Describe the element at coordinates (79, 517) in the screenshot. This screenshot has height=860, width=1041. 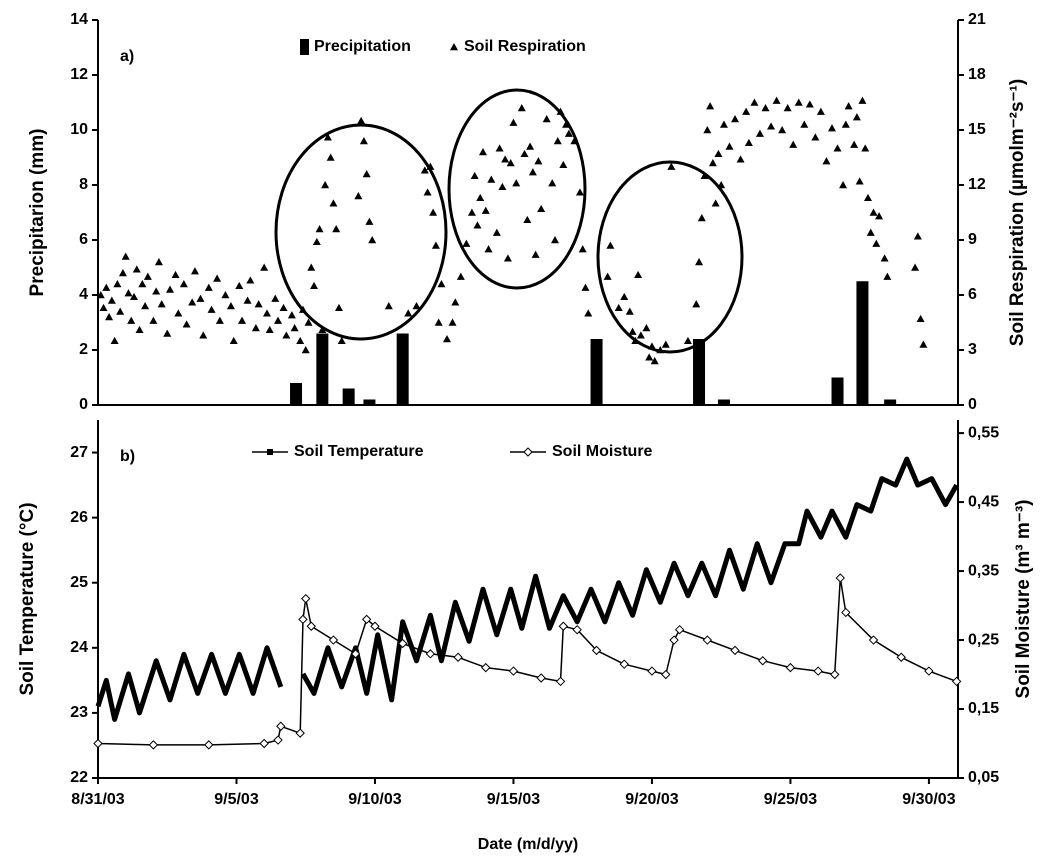
I see `y-tick-label: 26` at that location.